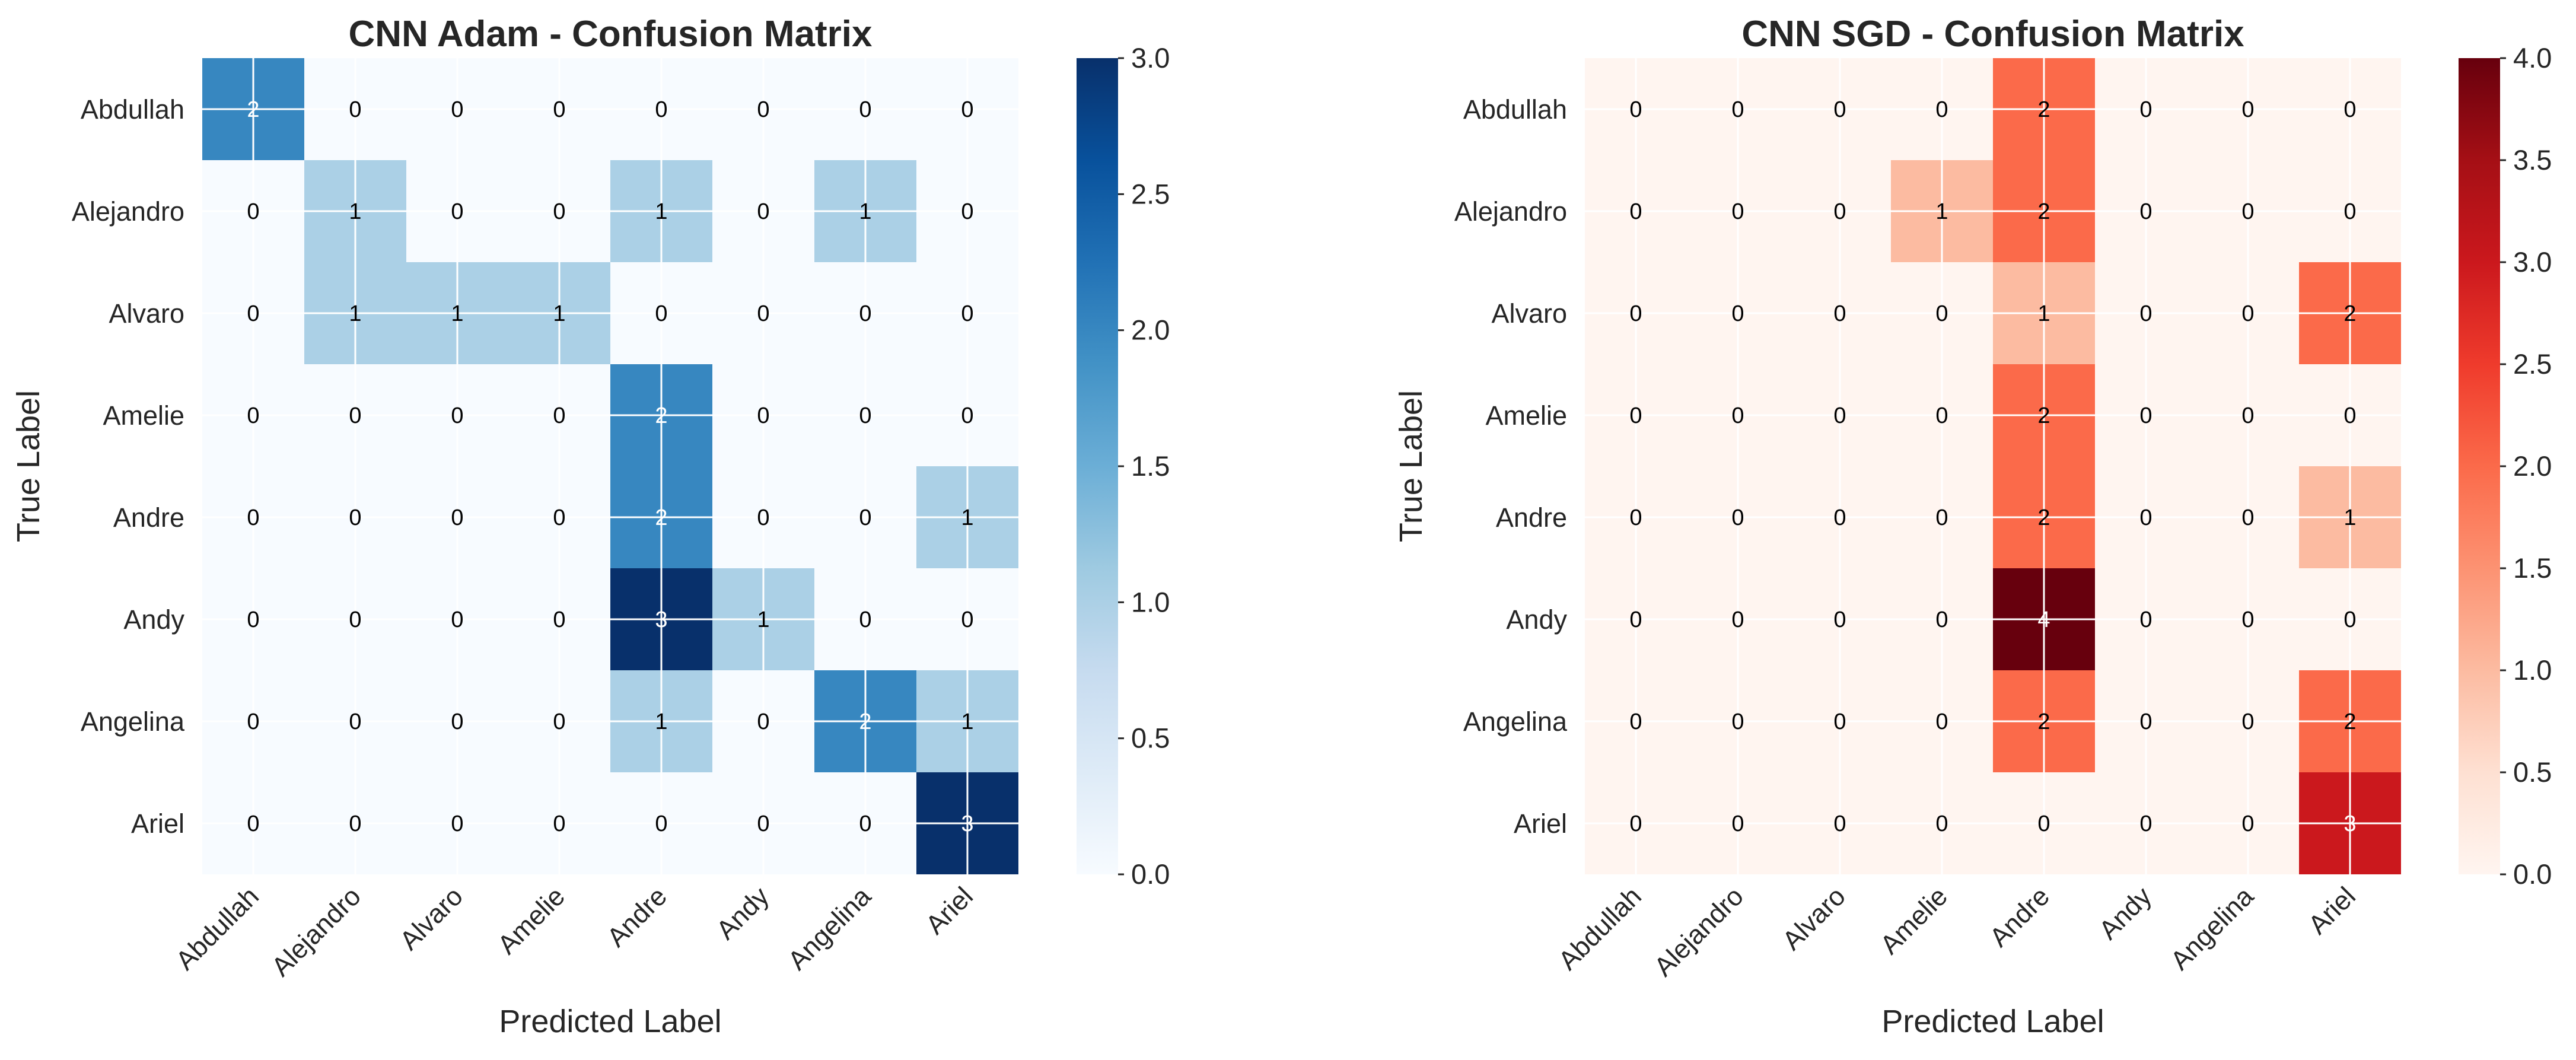 This screenshot has height=1060, width=2576. What do you see at coordinates (253, 823) in the screenshot?
I see `adam-cell-value-r7-c0: 0` at bounding box center [253, 823].